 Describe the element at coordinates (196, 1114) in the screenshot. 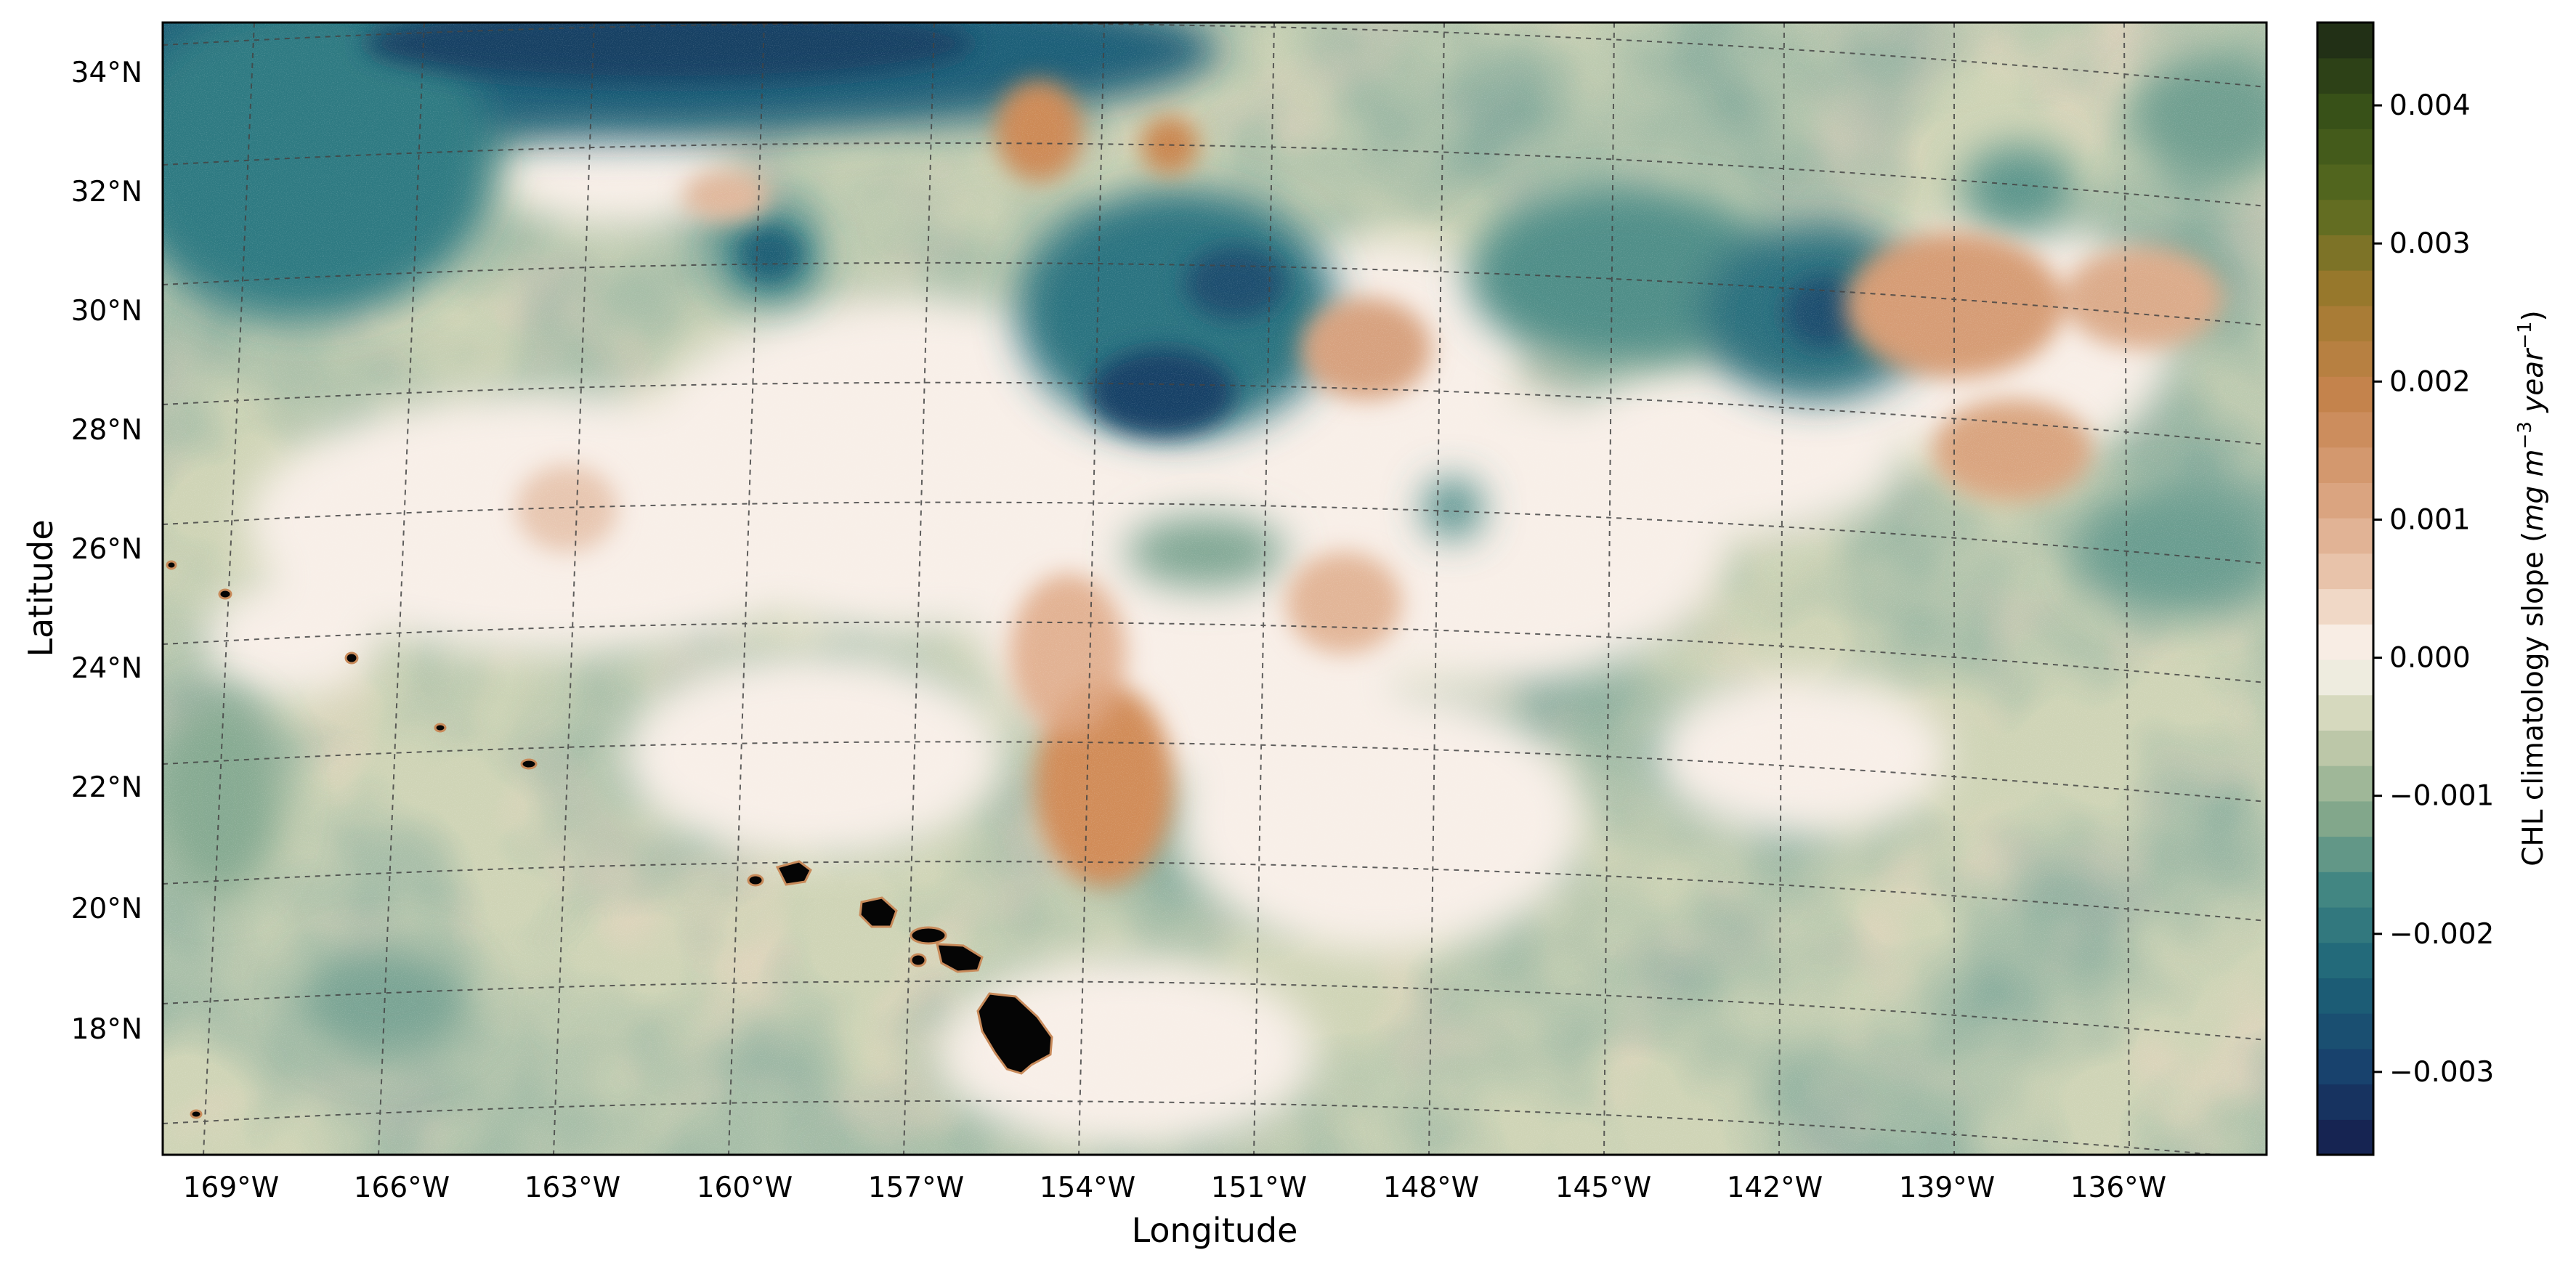

I see `island-johnston` at that location.